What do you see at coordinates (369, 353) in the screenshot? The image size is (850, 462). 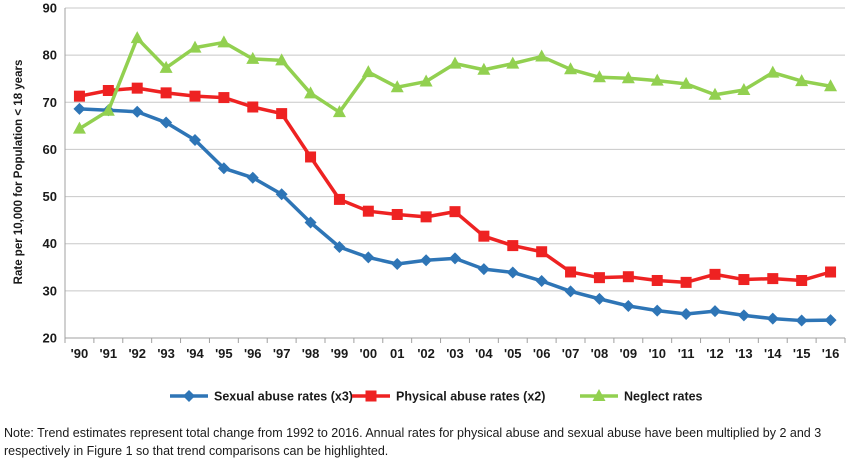 I see `x-tick-label: '00` at bounding box center [369, 353].